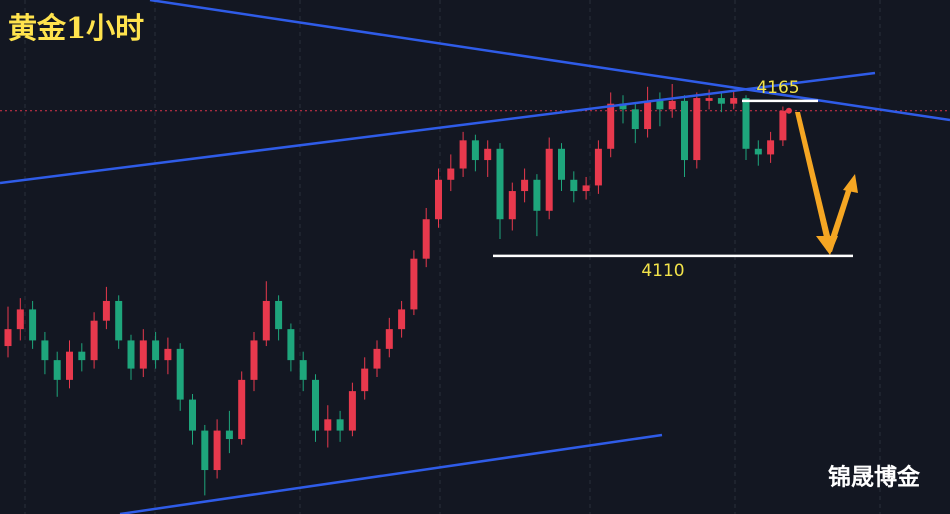 Image resolution: width=950 pixels, height=514 pixels. Describe the element at coordinates (874, 477) in the screenshot. I see `watermark: 锦晟博金` at that location.